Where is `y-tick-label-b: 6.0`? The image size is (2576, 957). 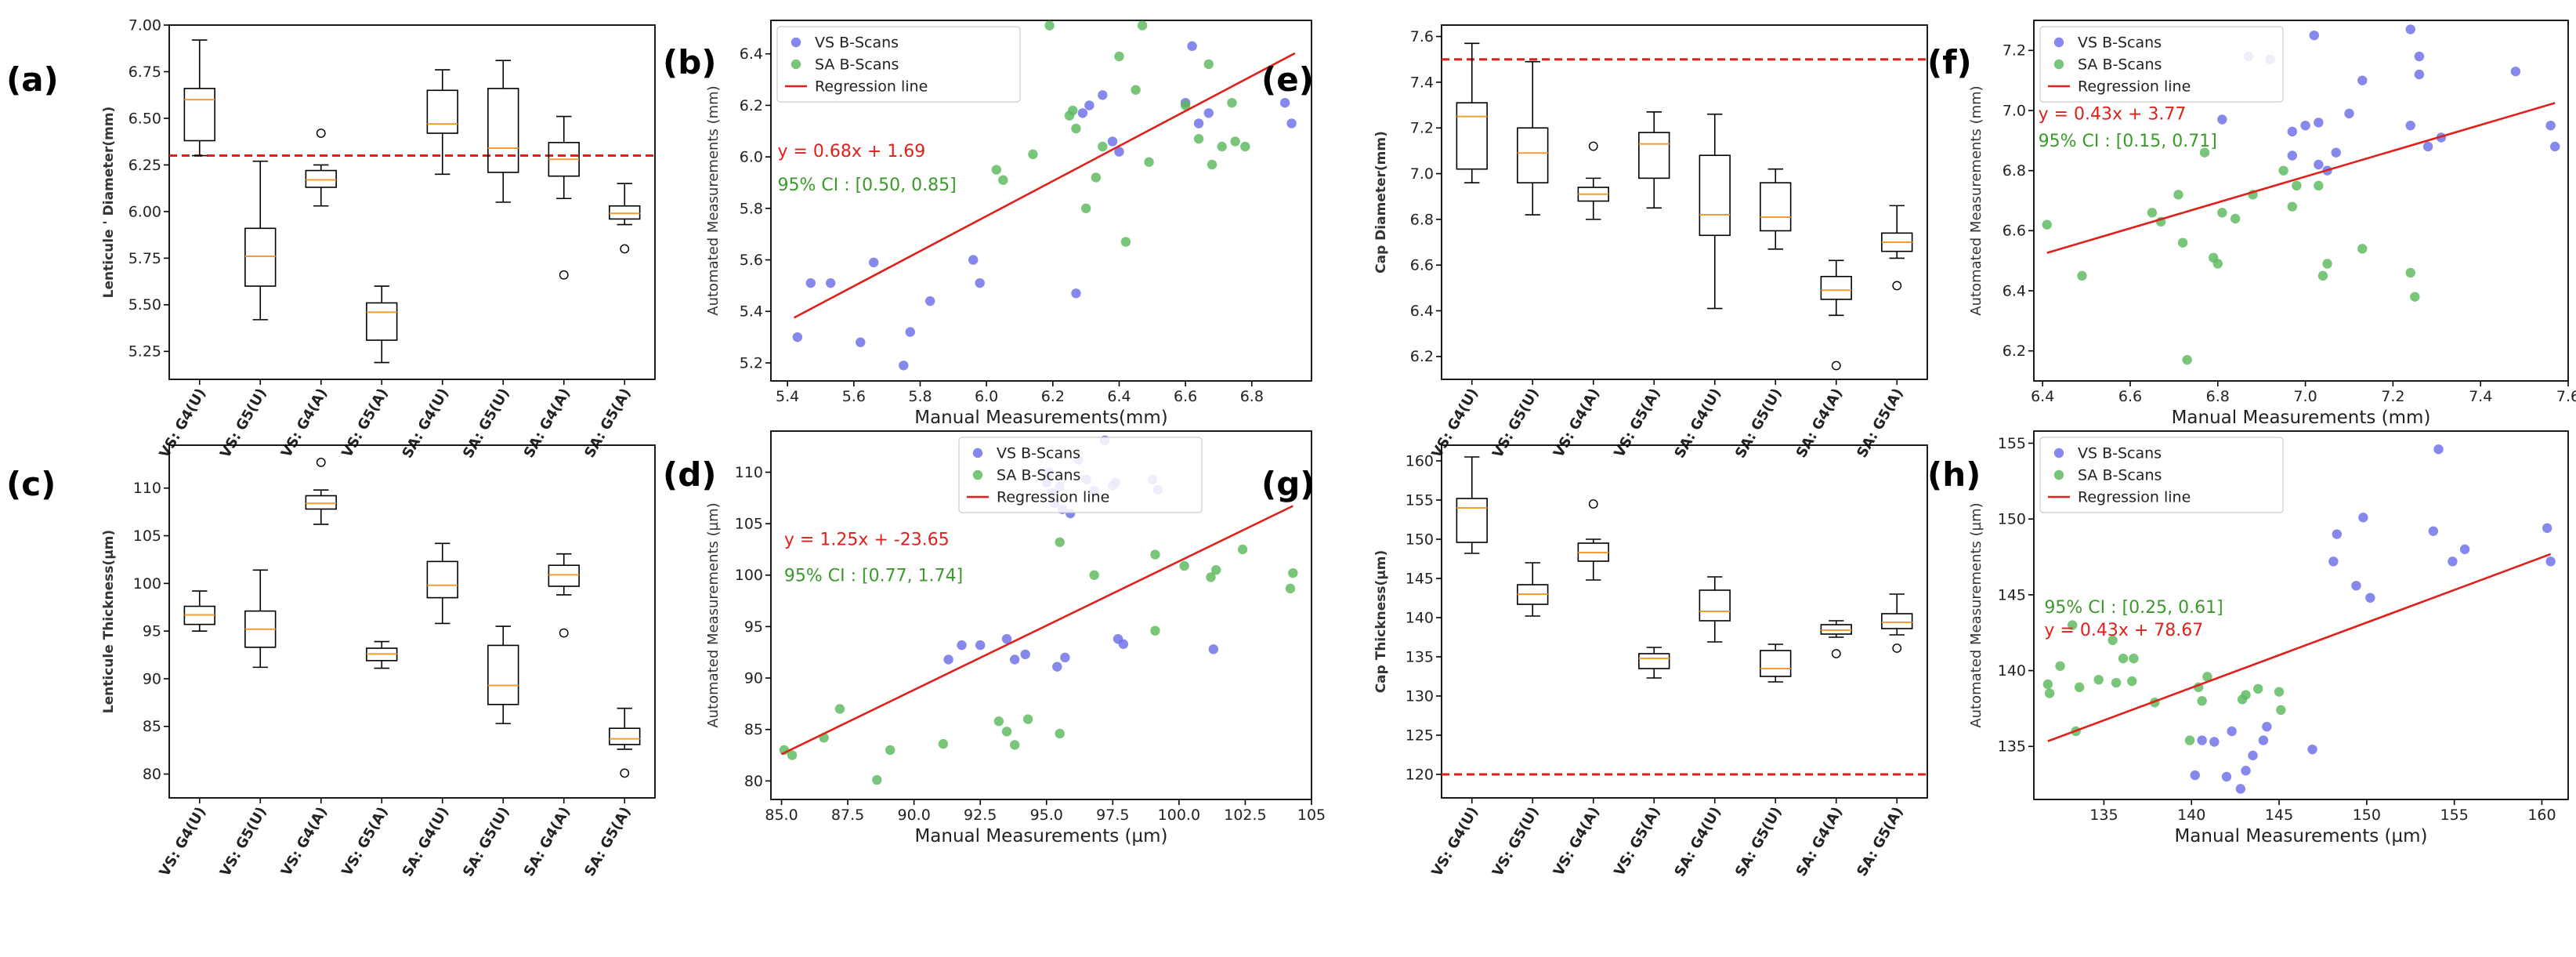 y-tick-label-b: 6.0 is located at coordinates (751, 157).